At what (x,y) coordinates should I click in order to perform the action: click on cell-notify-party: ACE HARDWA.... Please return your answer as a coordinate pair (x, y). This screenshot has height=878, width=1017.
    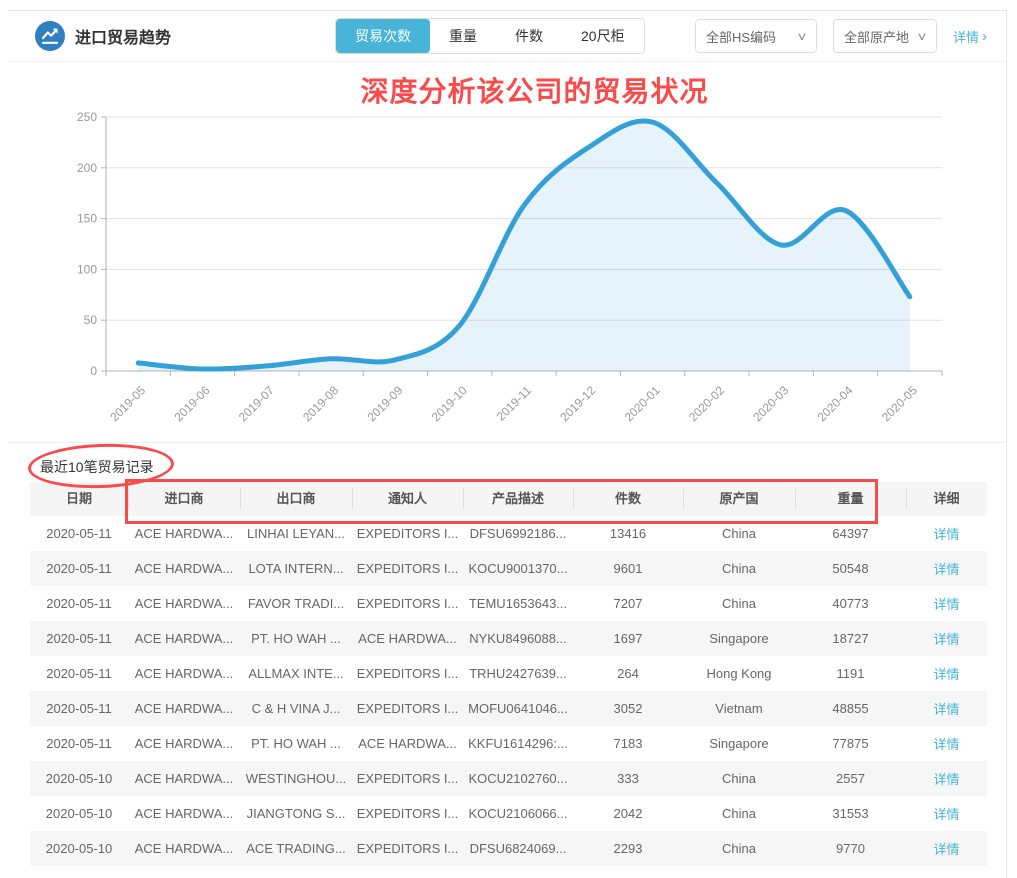
    Looking at the image, I should click on (407, 743).